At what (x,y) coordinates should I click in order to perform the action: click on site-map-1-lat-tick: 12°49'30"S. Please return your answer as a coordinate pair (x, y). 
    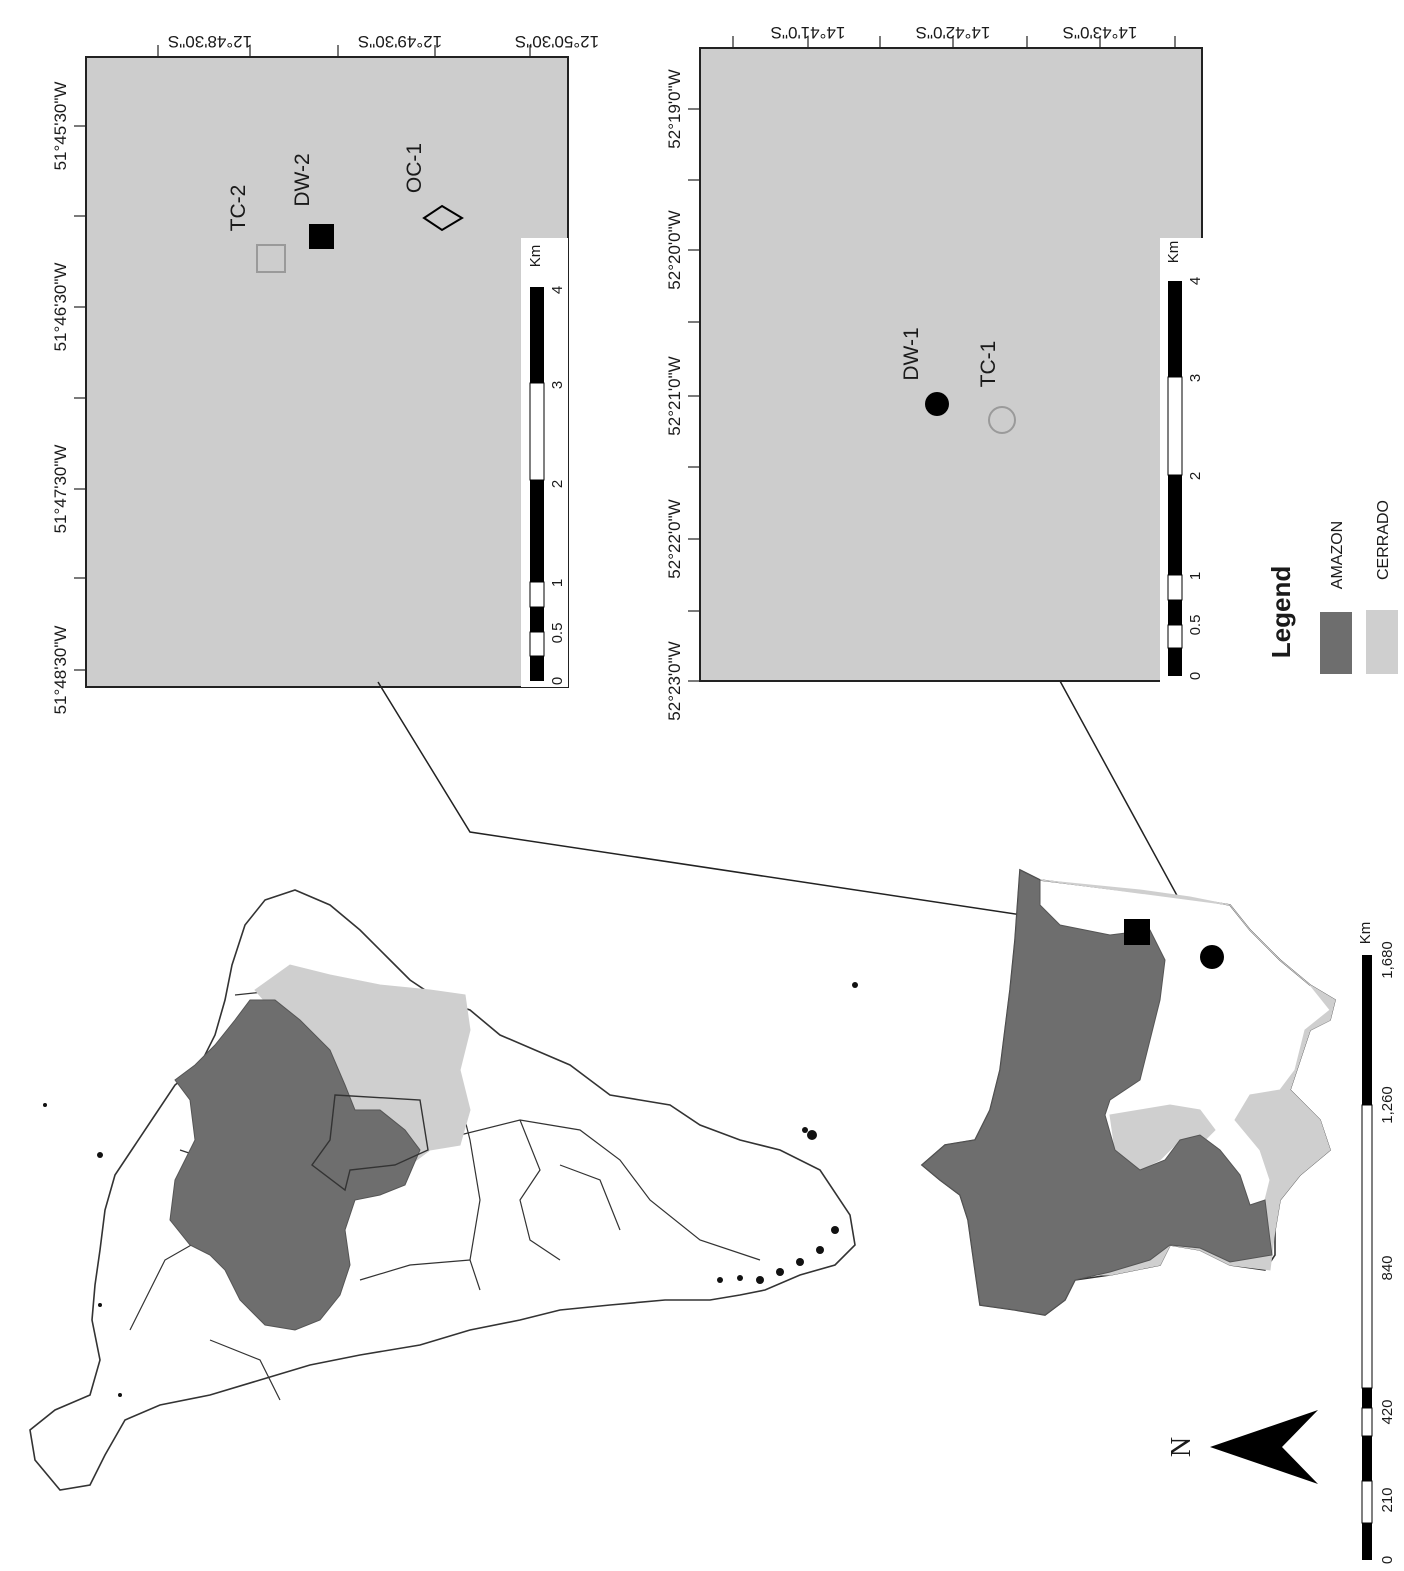
    Looking at the image, I should click on (400, 41).